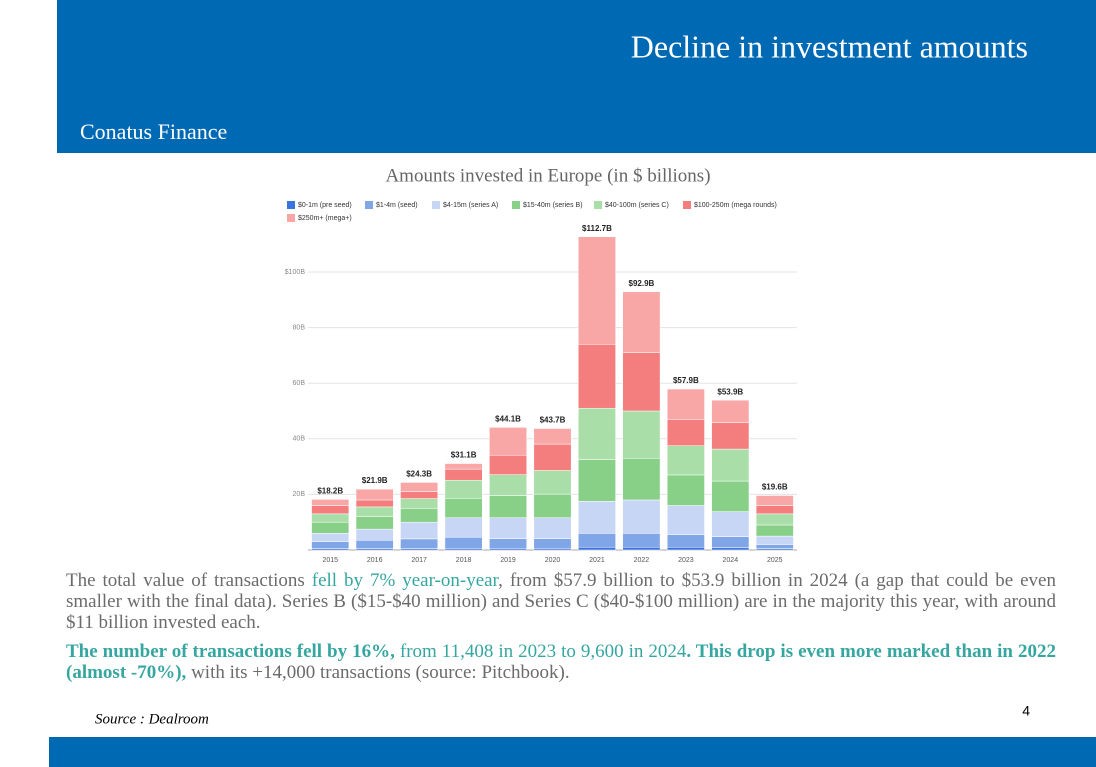  I want to click on x-tick-label: 2017, so click(419, 560).